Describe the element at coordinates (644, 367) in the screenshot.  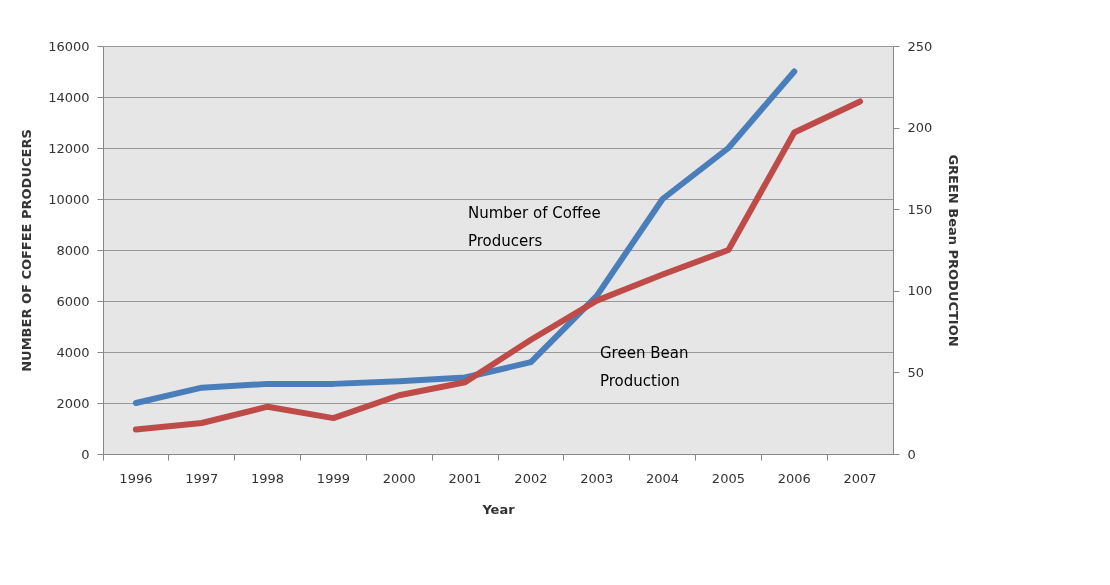
I see `text: Green Bean Production` at that location.